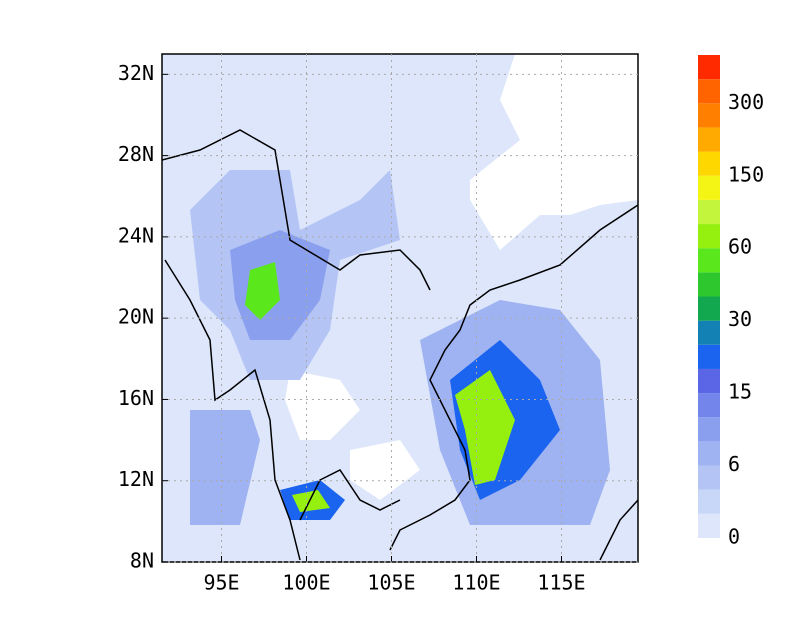 This screenshot has width=800, height=622. I want to click on colorbar-label: 300, so click(746, 102).